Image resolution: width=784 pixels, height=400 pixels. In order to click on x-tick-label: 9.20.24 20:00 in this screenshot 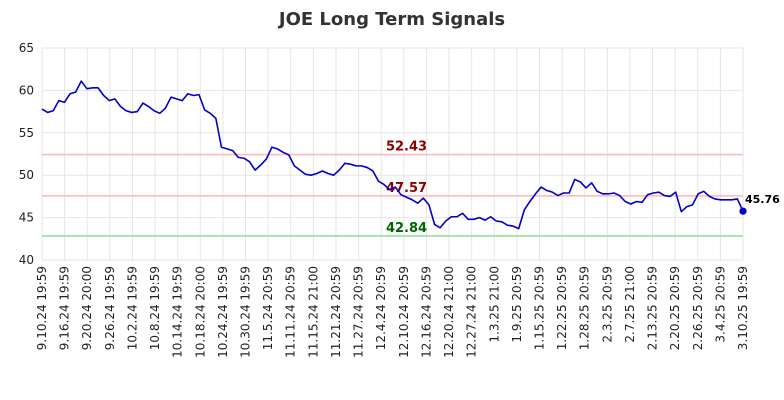, I will do `click(87, 308)`.